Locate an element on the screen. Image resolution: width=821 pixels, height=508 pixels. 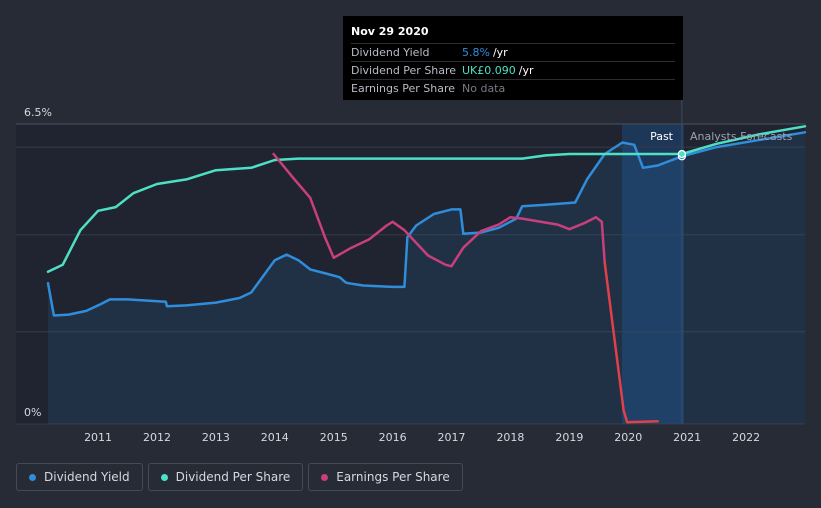
x-tick-label: 2020 is located at coordinates (628, 437).